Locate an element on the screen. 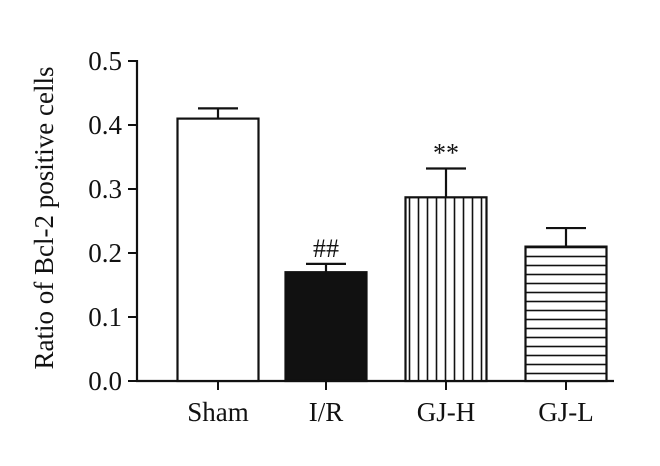  significance-label: ## is located at coordinates (326, 248).